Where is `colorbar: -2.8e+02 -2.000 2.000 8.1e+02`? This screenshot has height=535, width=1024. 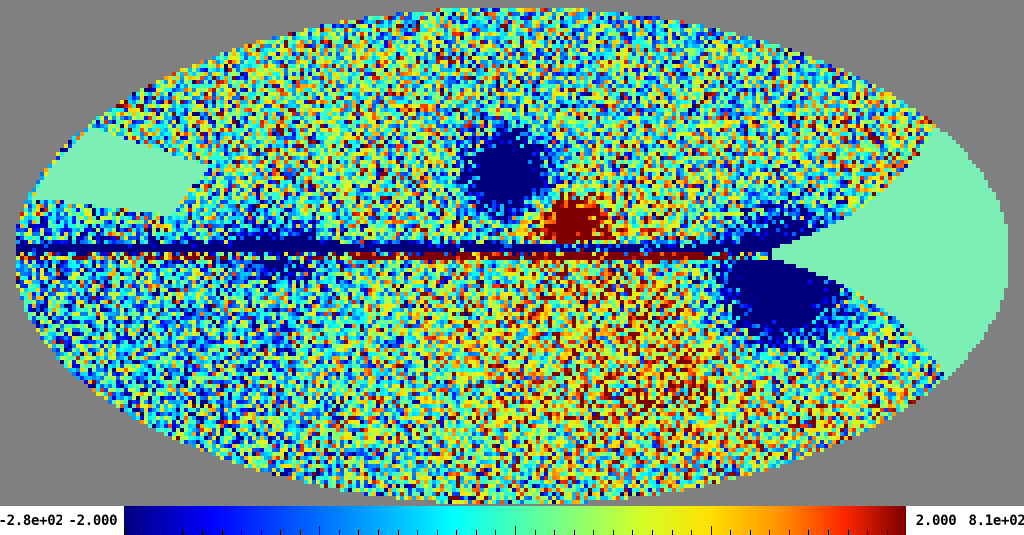
colorbar: -2.8e+02 -2.000 2.000 8.1e+02 is located at coordinates (512, 520).